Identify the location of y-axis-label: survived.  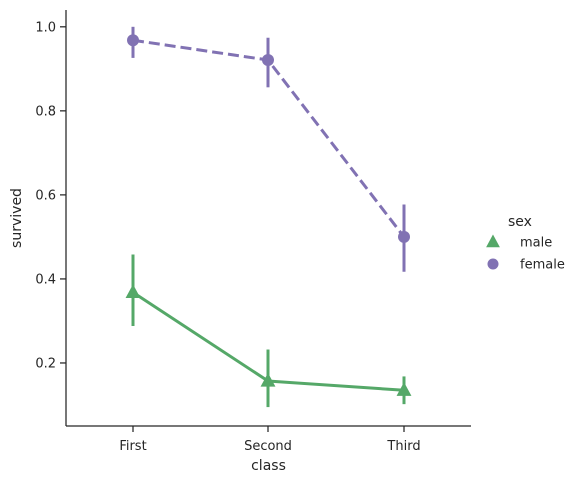
(17, 218).